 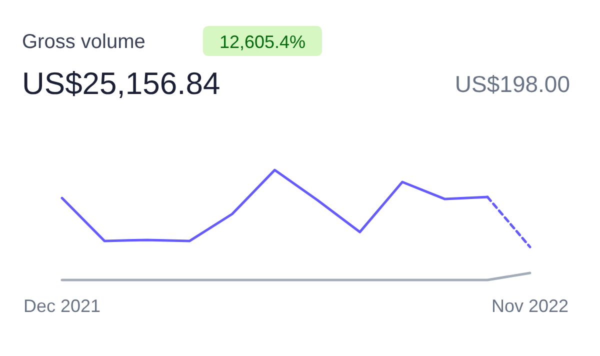 What do you see at coordinates (262, 42) in the screenshot?
I see `text: 12,605.4%` at bounding box center [262, 42].